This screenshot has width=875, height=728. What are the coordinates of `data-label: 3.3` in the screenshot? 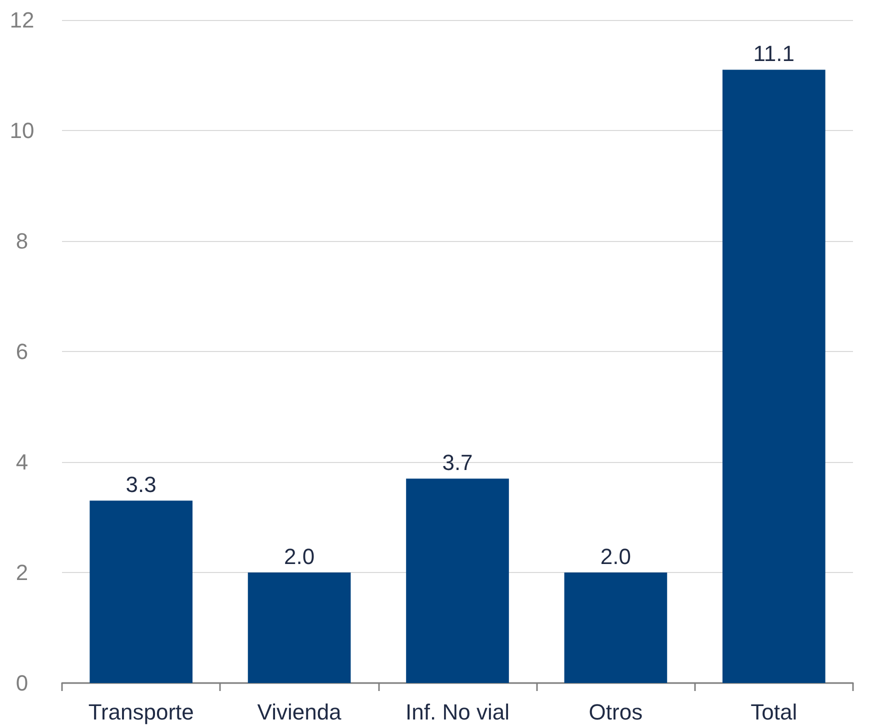 It's located at (141, 485).